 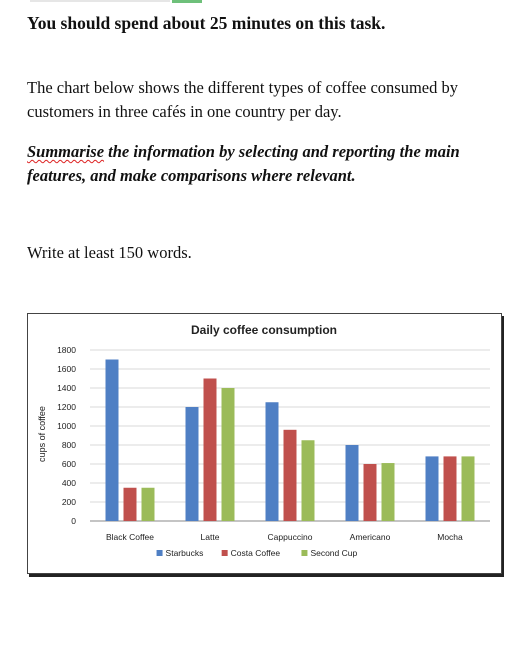 I want to click on y-tick-label: 800, so click(x=69, y=445).